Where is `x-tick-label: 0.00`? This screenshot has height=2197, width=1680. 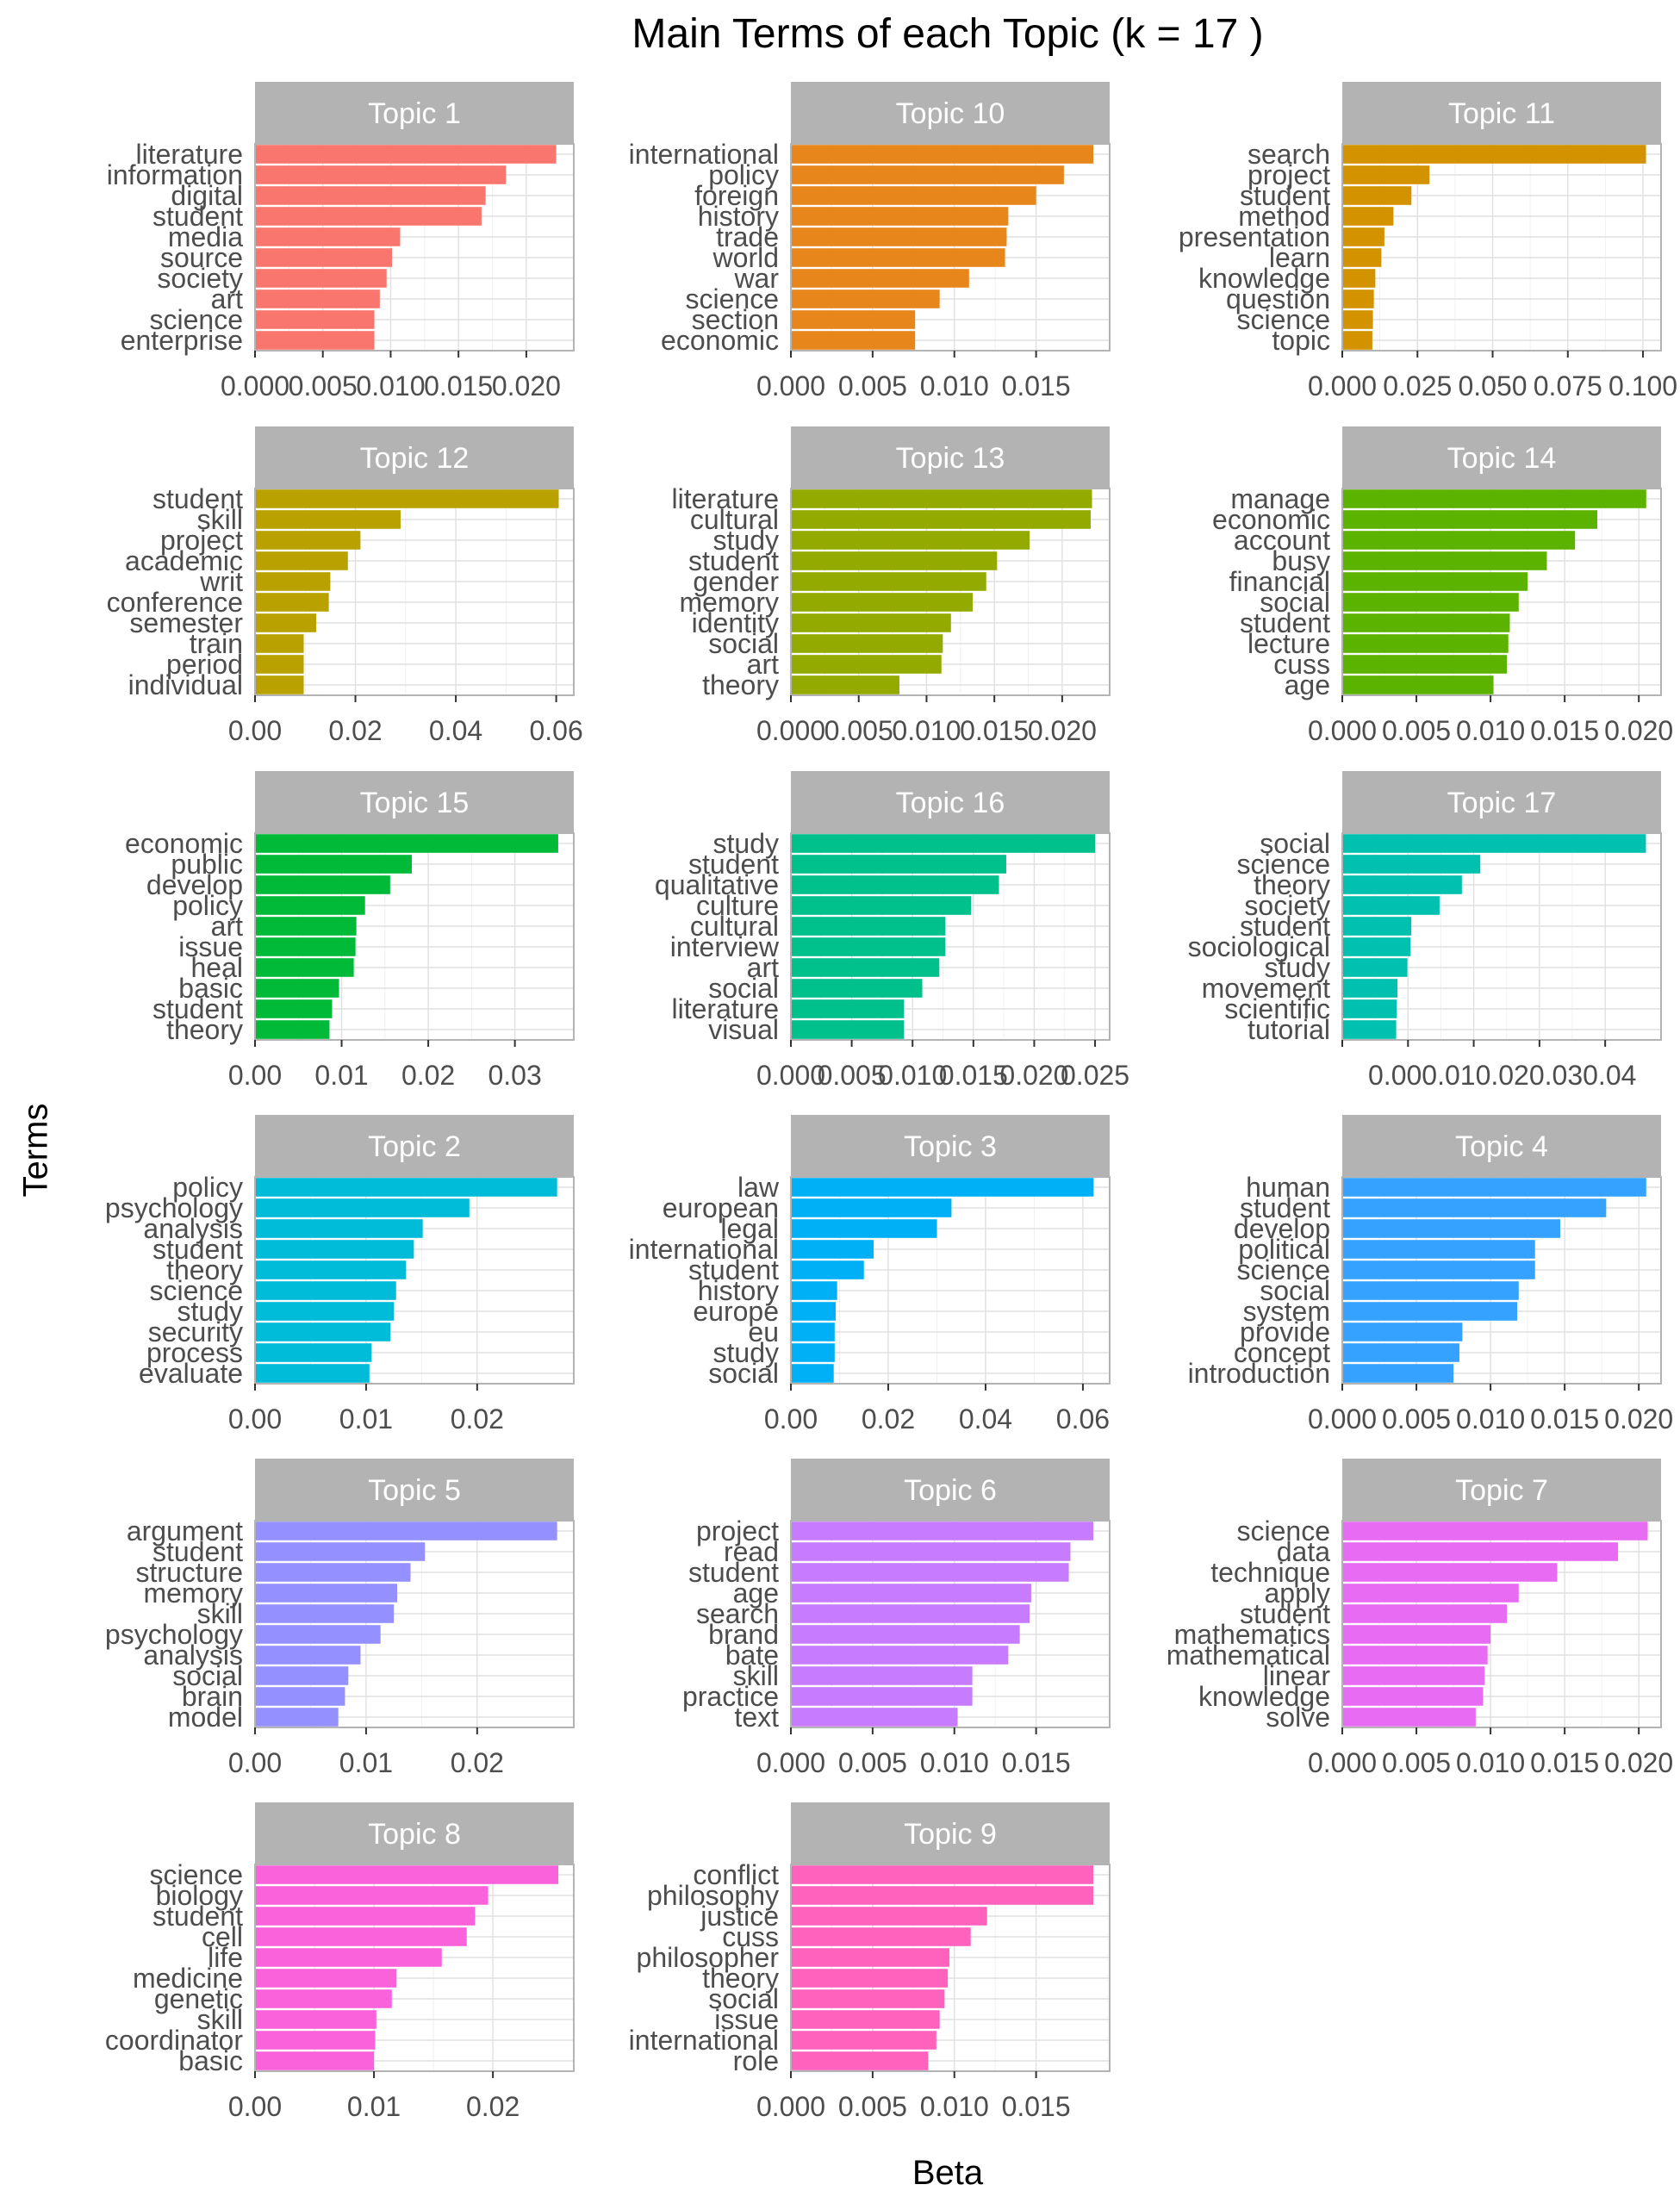 x-tick-label: 0.00 is located at coordinates (791, 1419).